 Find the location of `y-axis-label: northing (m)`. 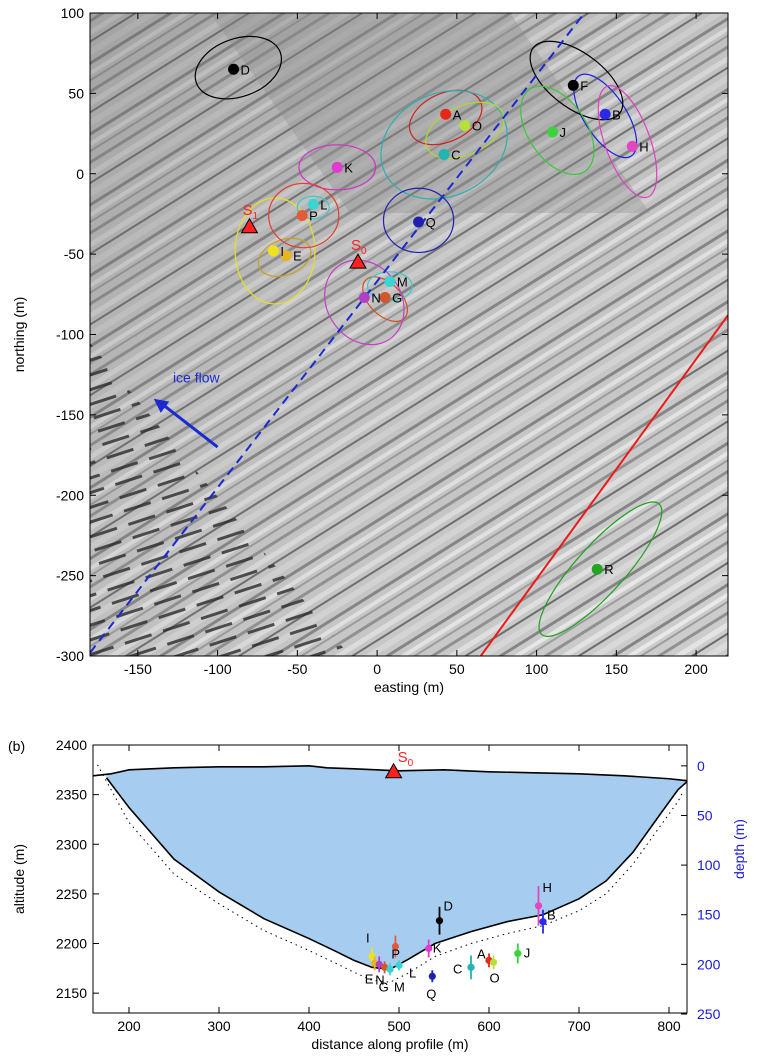

y-axis-label: northing (m) is located at coordinates (19, 334).